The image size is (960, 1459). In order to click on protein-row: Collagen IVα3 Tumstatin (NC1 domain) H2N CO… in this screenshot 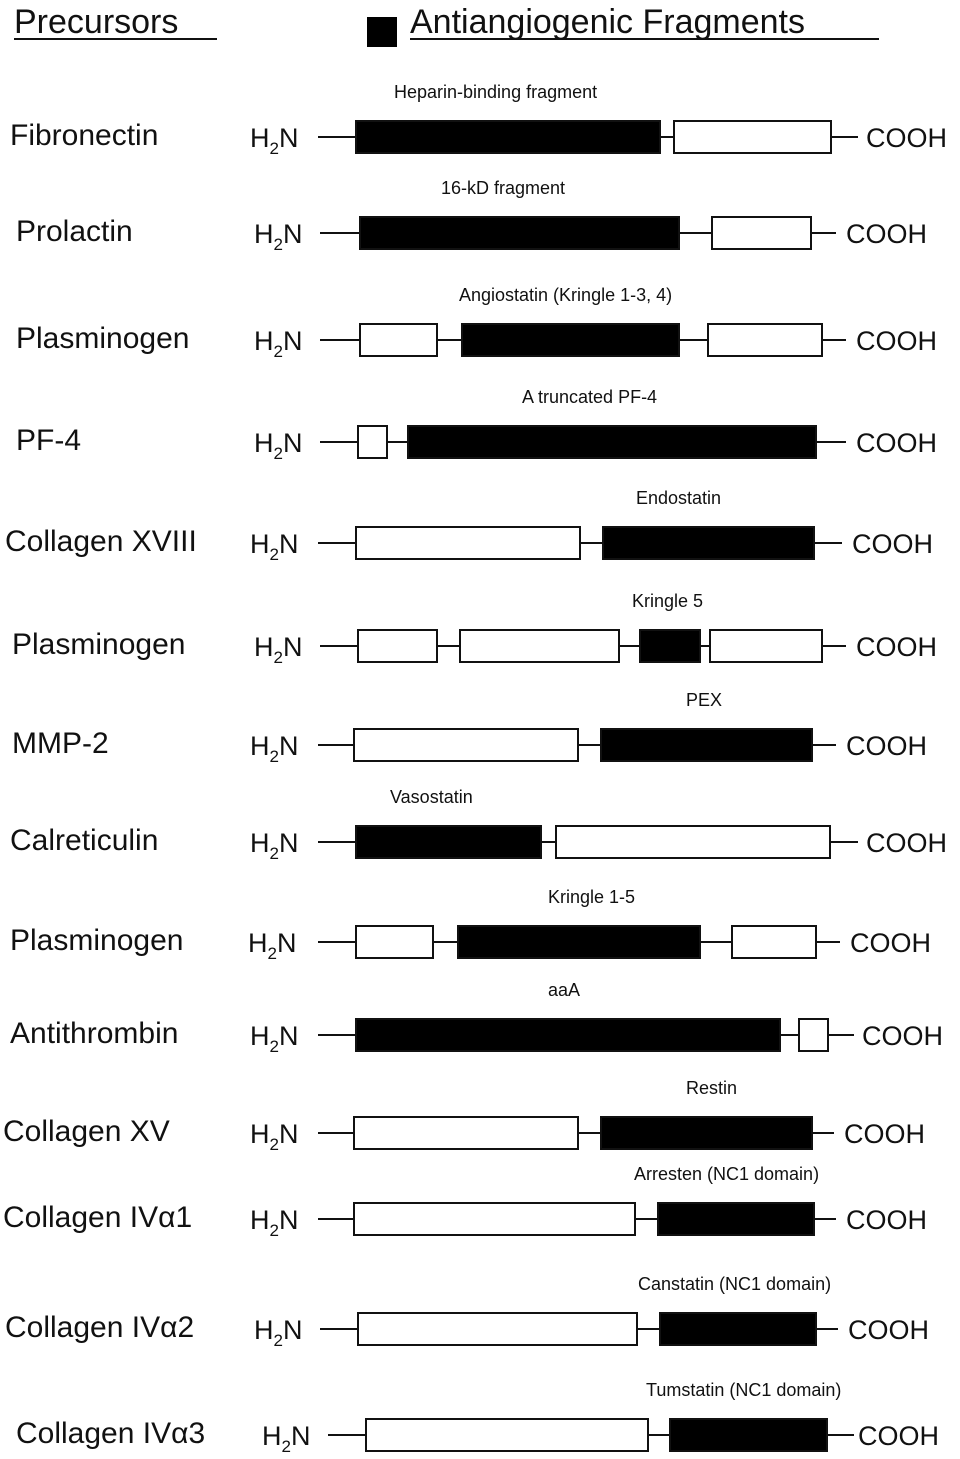, I will do `click(477, 1418)`.